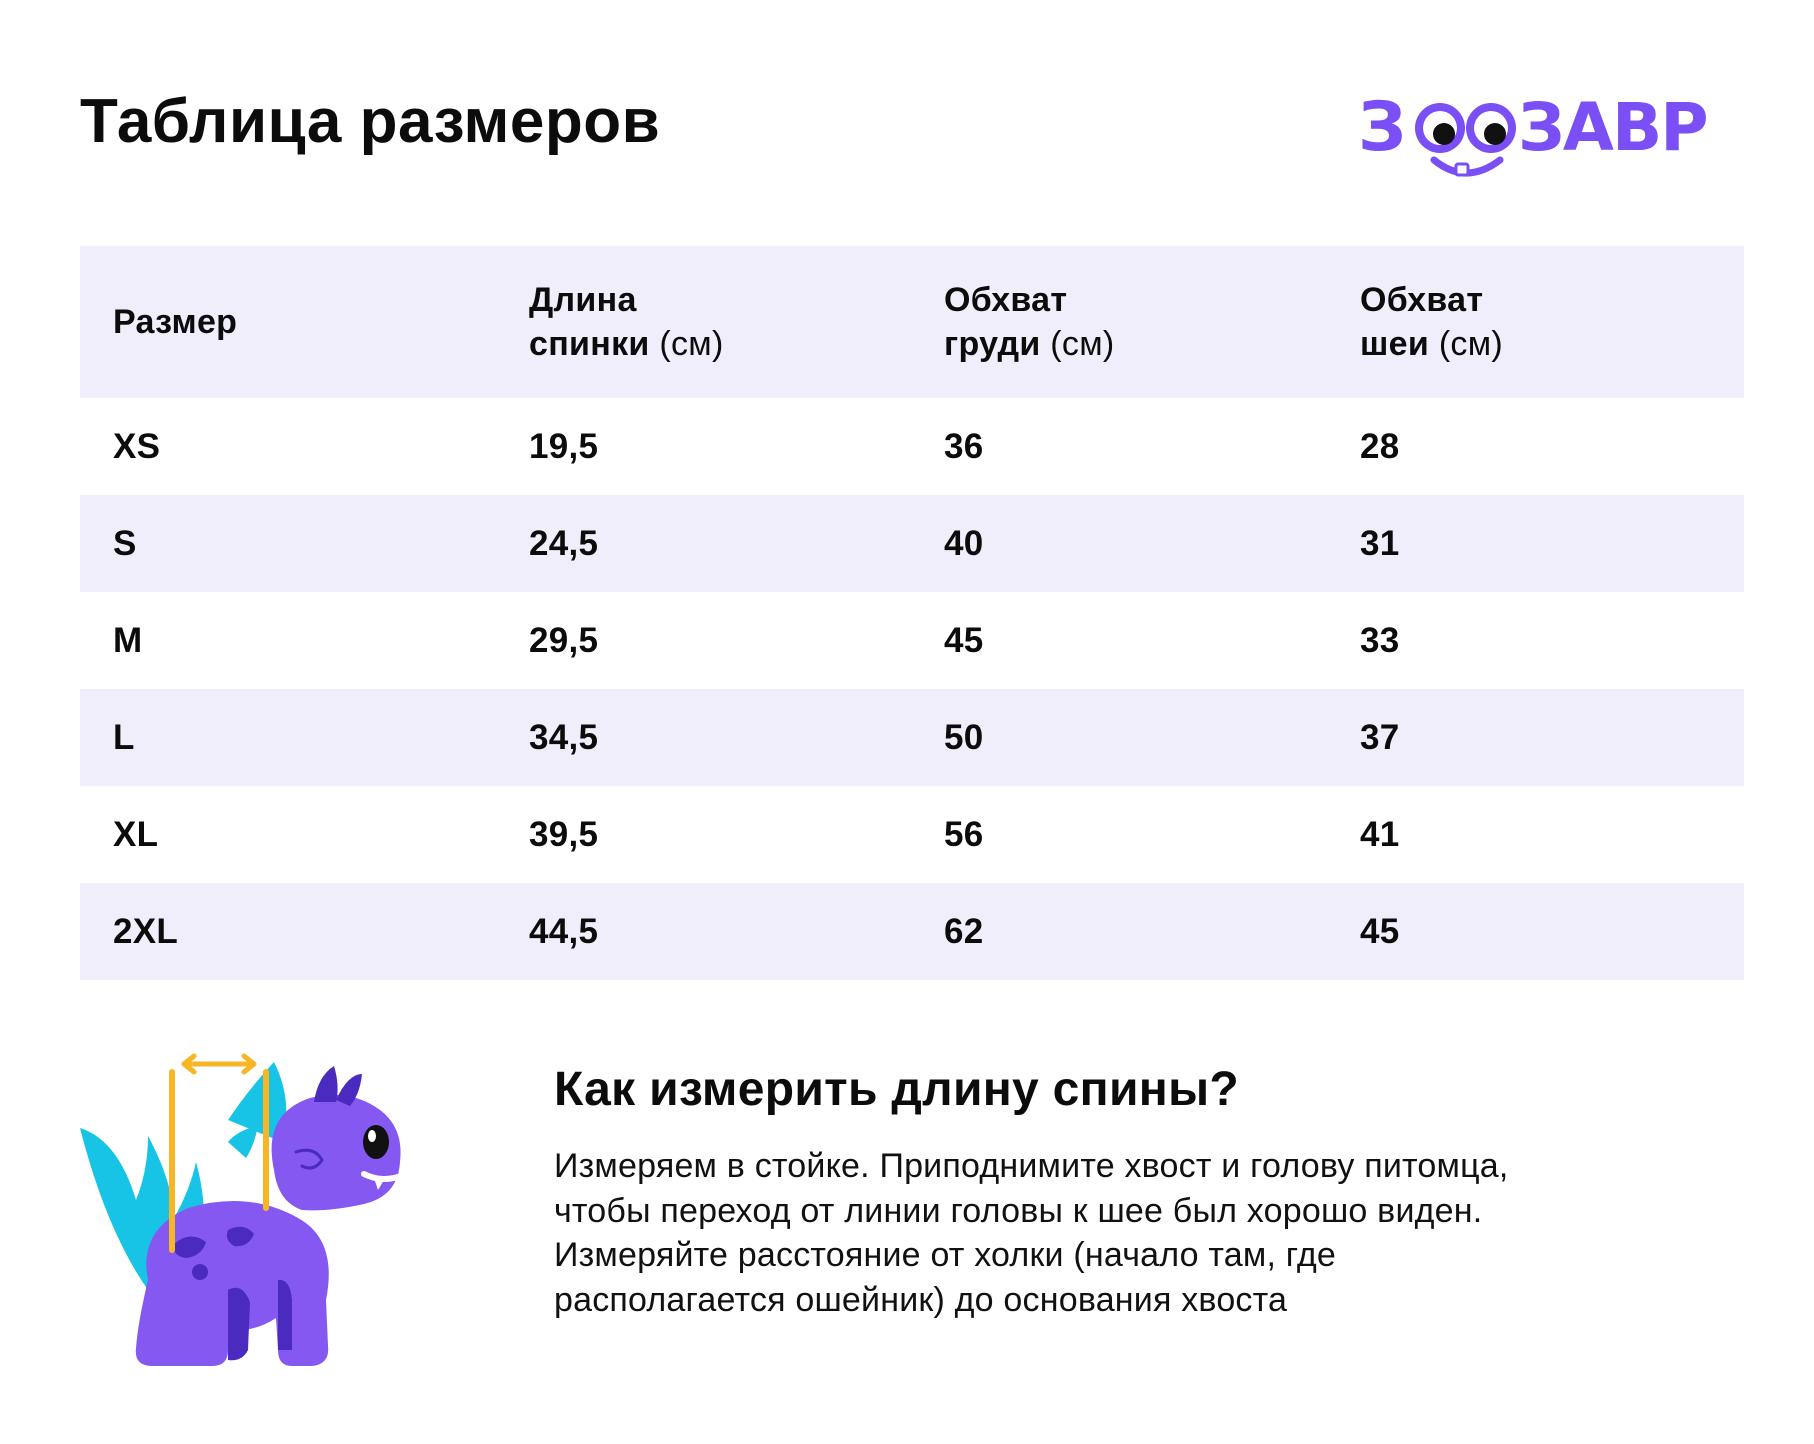 The image size is (1814, 1444). I want to click on cell-back-length: 24,5, so click(564, 543).